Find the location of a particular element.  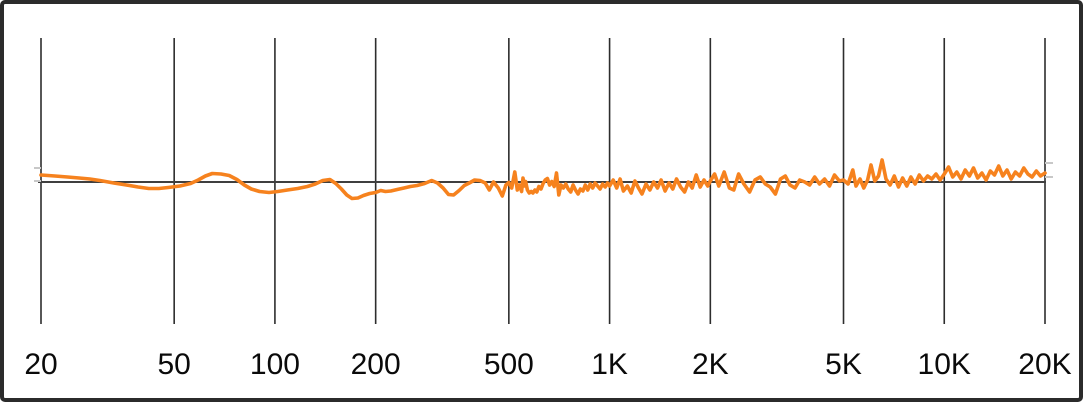

x-tick-label: 1K is located at coordinates (609, 364).